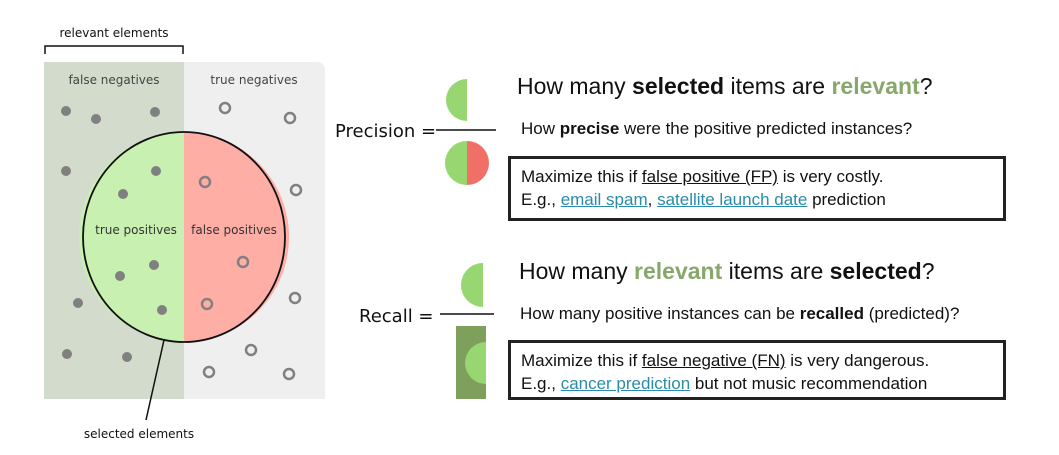  Describe the element at coordinates (466, 132) in the screenshot. I see `precision-fraction` at that location.